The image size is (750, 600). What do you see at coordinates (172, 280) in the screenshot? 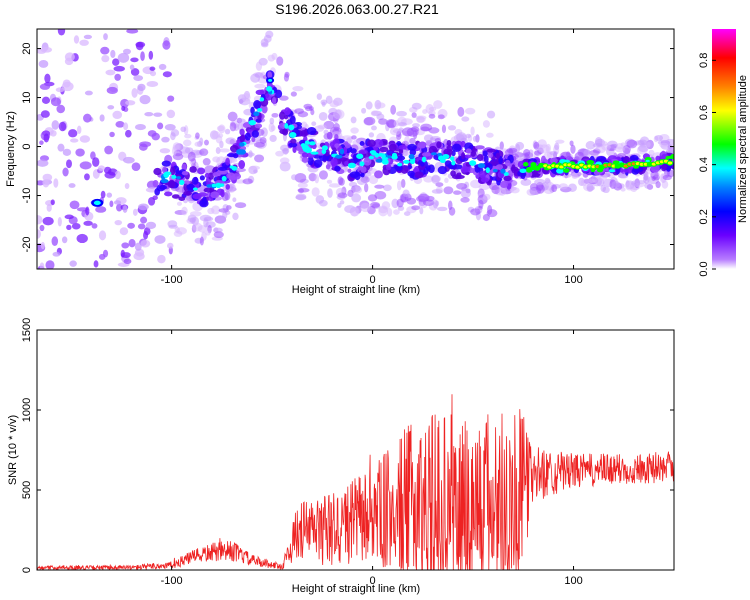
I see `x-tick-label: -100` at bounding box center [172, 280].